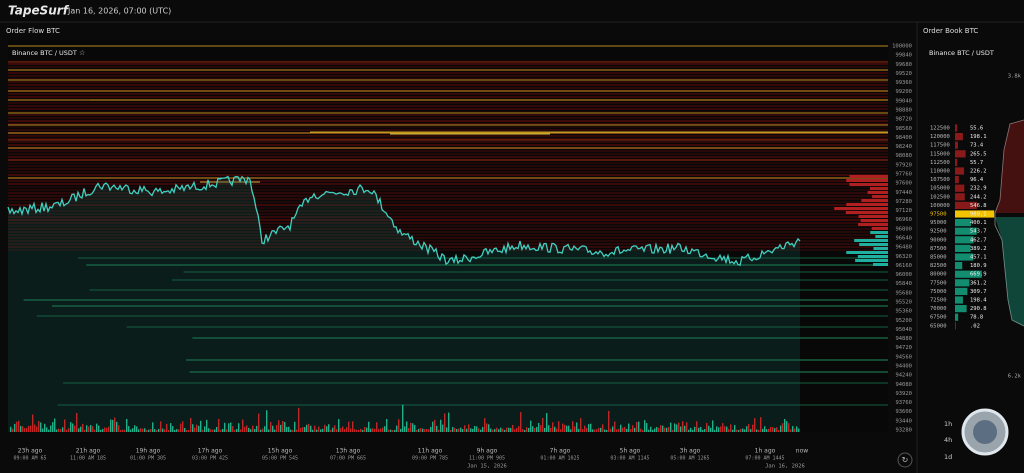 The image size is (1024, 473). I want to click on price-label: 99040, so click(903, 101).